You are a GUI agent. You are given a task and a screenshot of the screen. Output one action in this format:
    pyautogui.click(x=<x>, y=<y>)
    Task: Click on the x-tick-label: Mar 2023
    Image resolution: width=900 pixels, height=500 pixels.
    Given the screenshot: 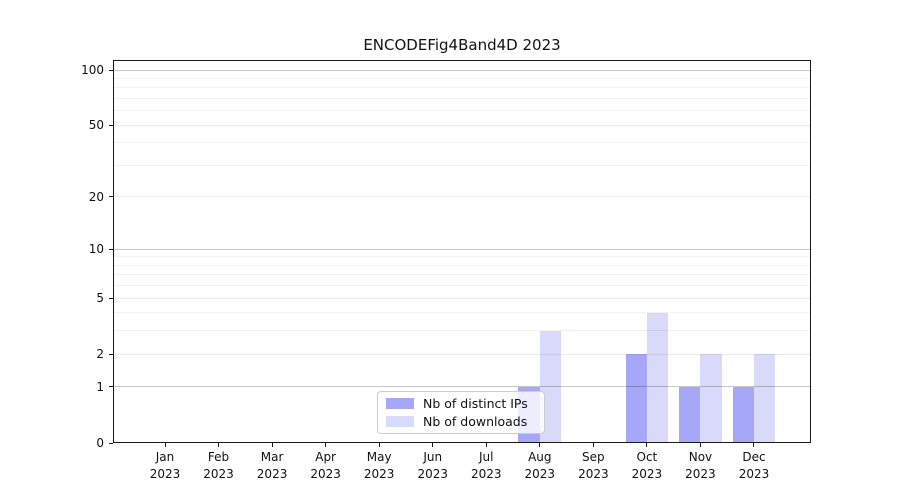 What is the action you would take?
    pyautogui.click(x=272, y=466)
    